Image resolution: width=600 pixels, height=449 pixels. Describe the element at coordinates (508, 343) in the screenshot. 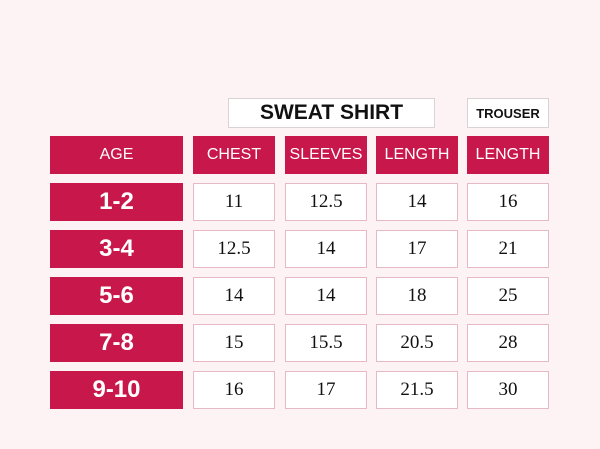

I see `size-cell: 28` at that location.